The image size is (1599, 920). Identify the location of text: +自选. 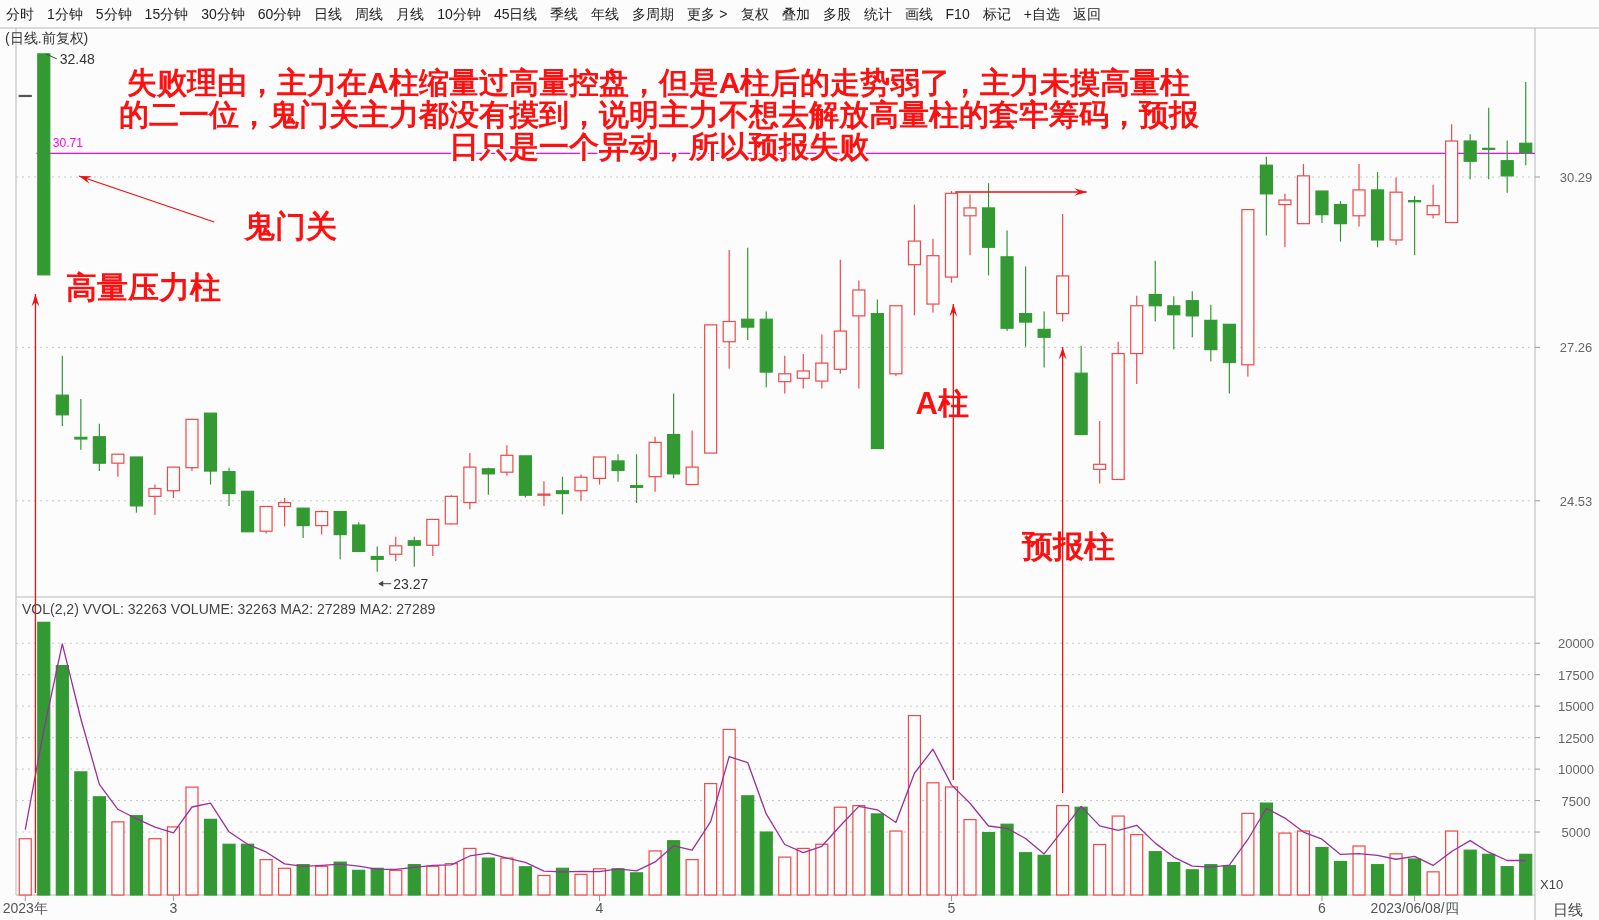
(1041, 14).